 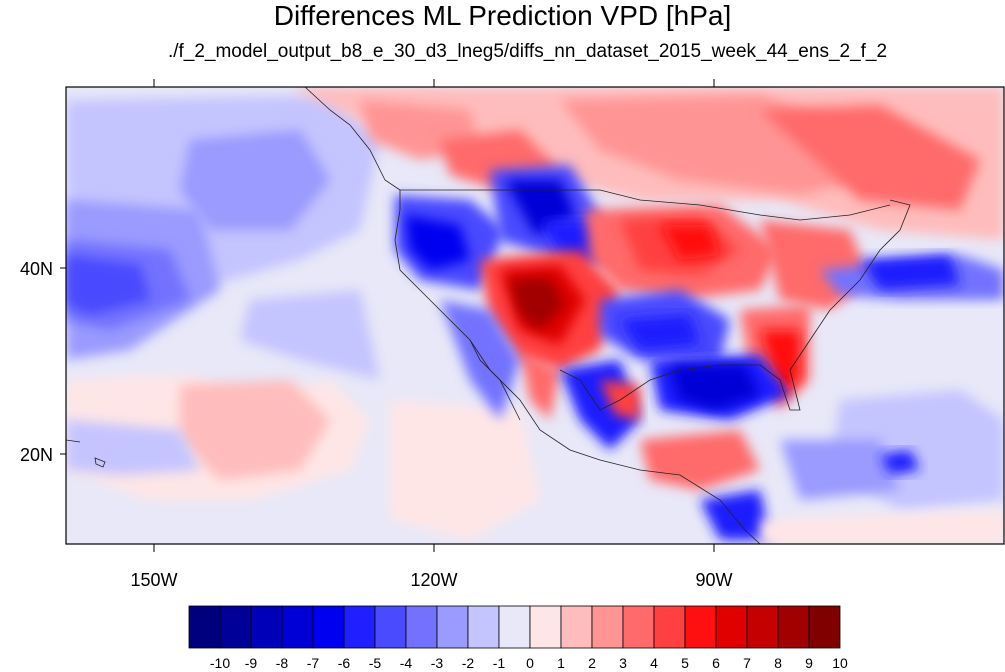 What do you see at coordinates (654, 663) in the screenshot?
I see `colorbar-label: 4` at bounding box center [654, 663].